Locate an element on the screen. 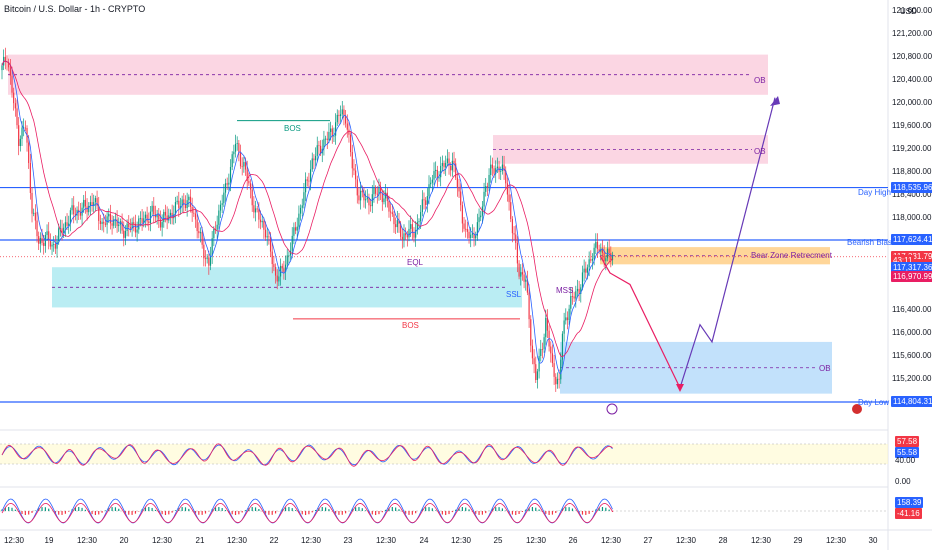 Image resolution: width=932 pixels, height=550 pixels. currency-label: USD is located at coordinates (908, 11).